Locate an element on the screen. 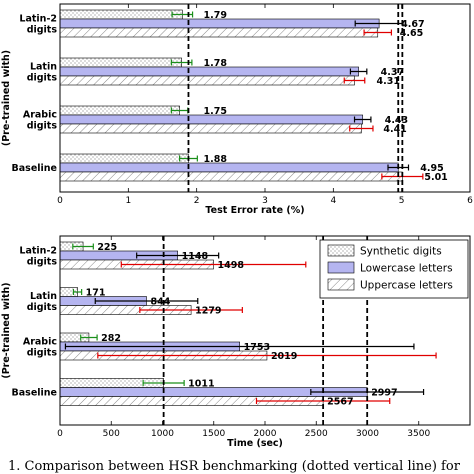  x-tick-label-4: 2000 is located at coordinates (265, 434).